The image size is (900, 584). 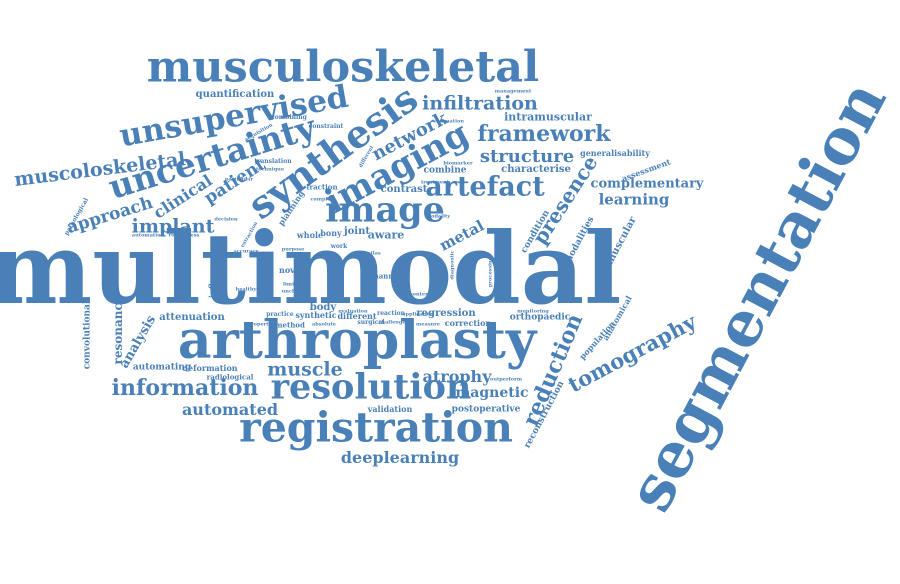 I want to click on word-orthopaedic: orthopaedic, so click(x=540, y=317).